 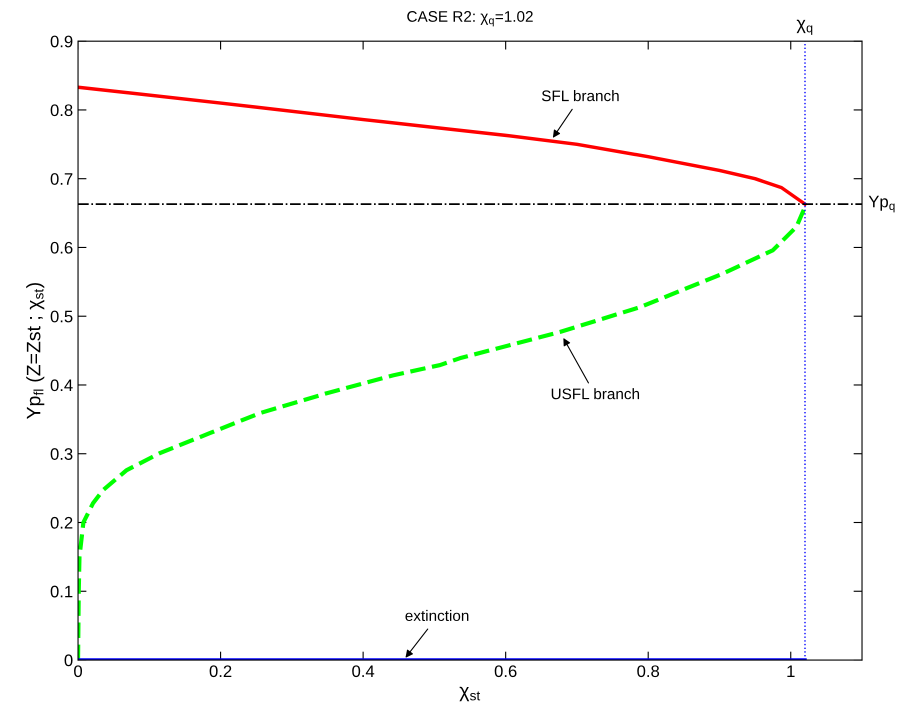 What do you see at coordinates (469, 694) in the screenshot?
I see `x-axis-title: χ$_{st}$` at bounding box center [469, 694].